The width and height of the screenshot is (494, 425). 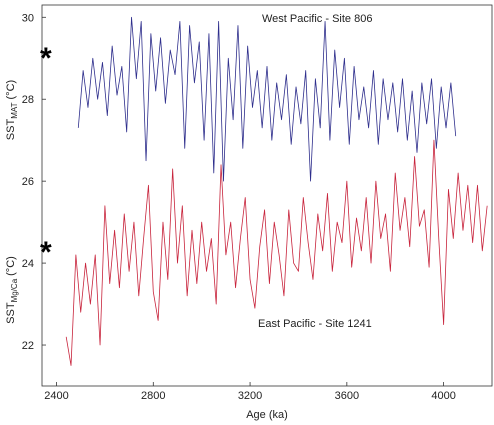 I want to click on x-tick-label: 3600, so click(x=347, y=396).